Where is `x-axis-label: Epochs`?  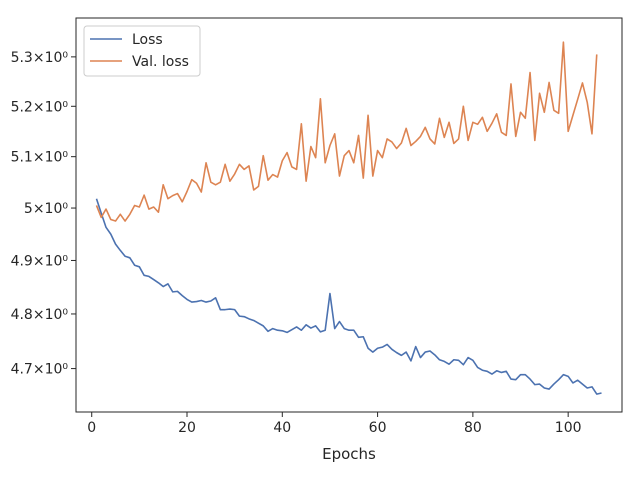
x-axis-label: Epochs is located at coordinates (349, 454).